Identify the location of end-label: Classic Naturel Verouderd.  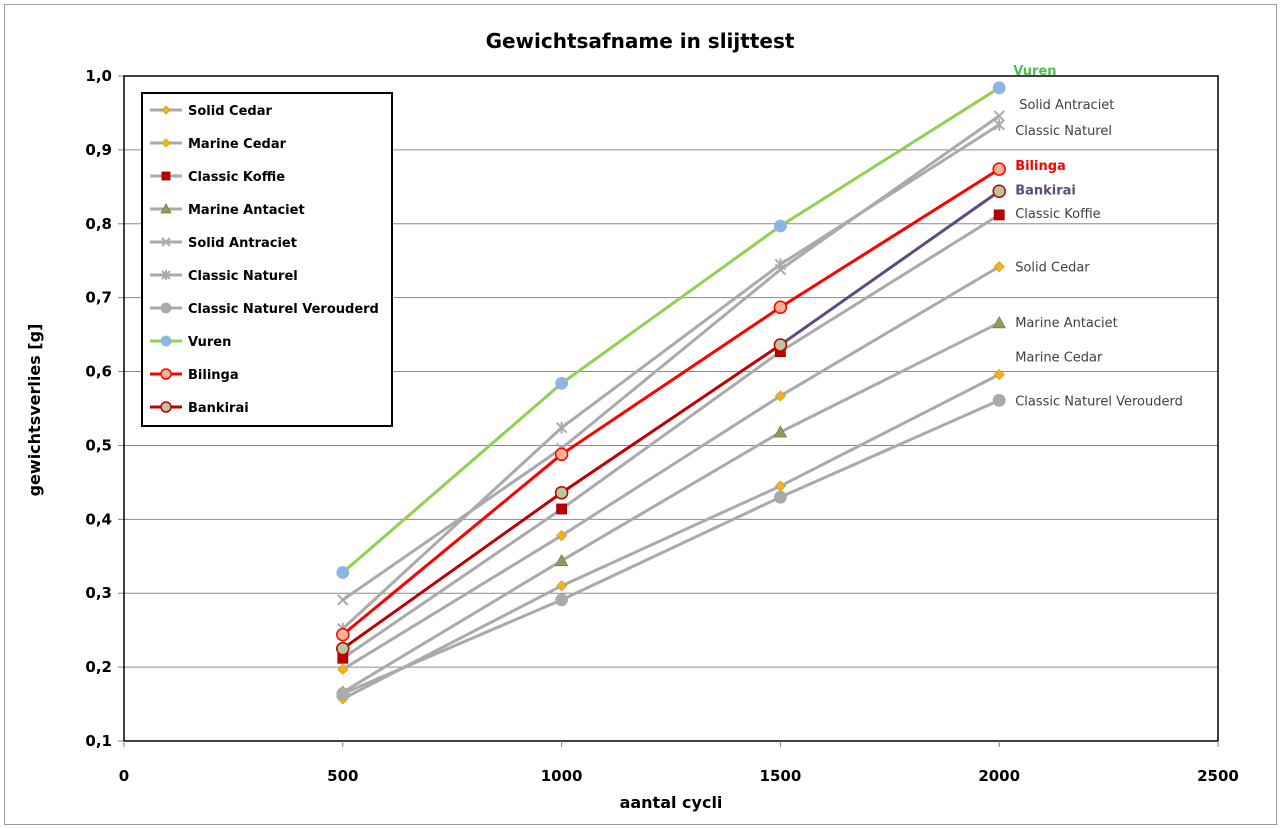
(1099, 401).